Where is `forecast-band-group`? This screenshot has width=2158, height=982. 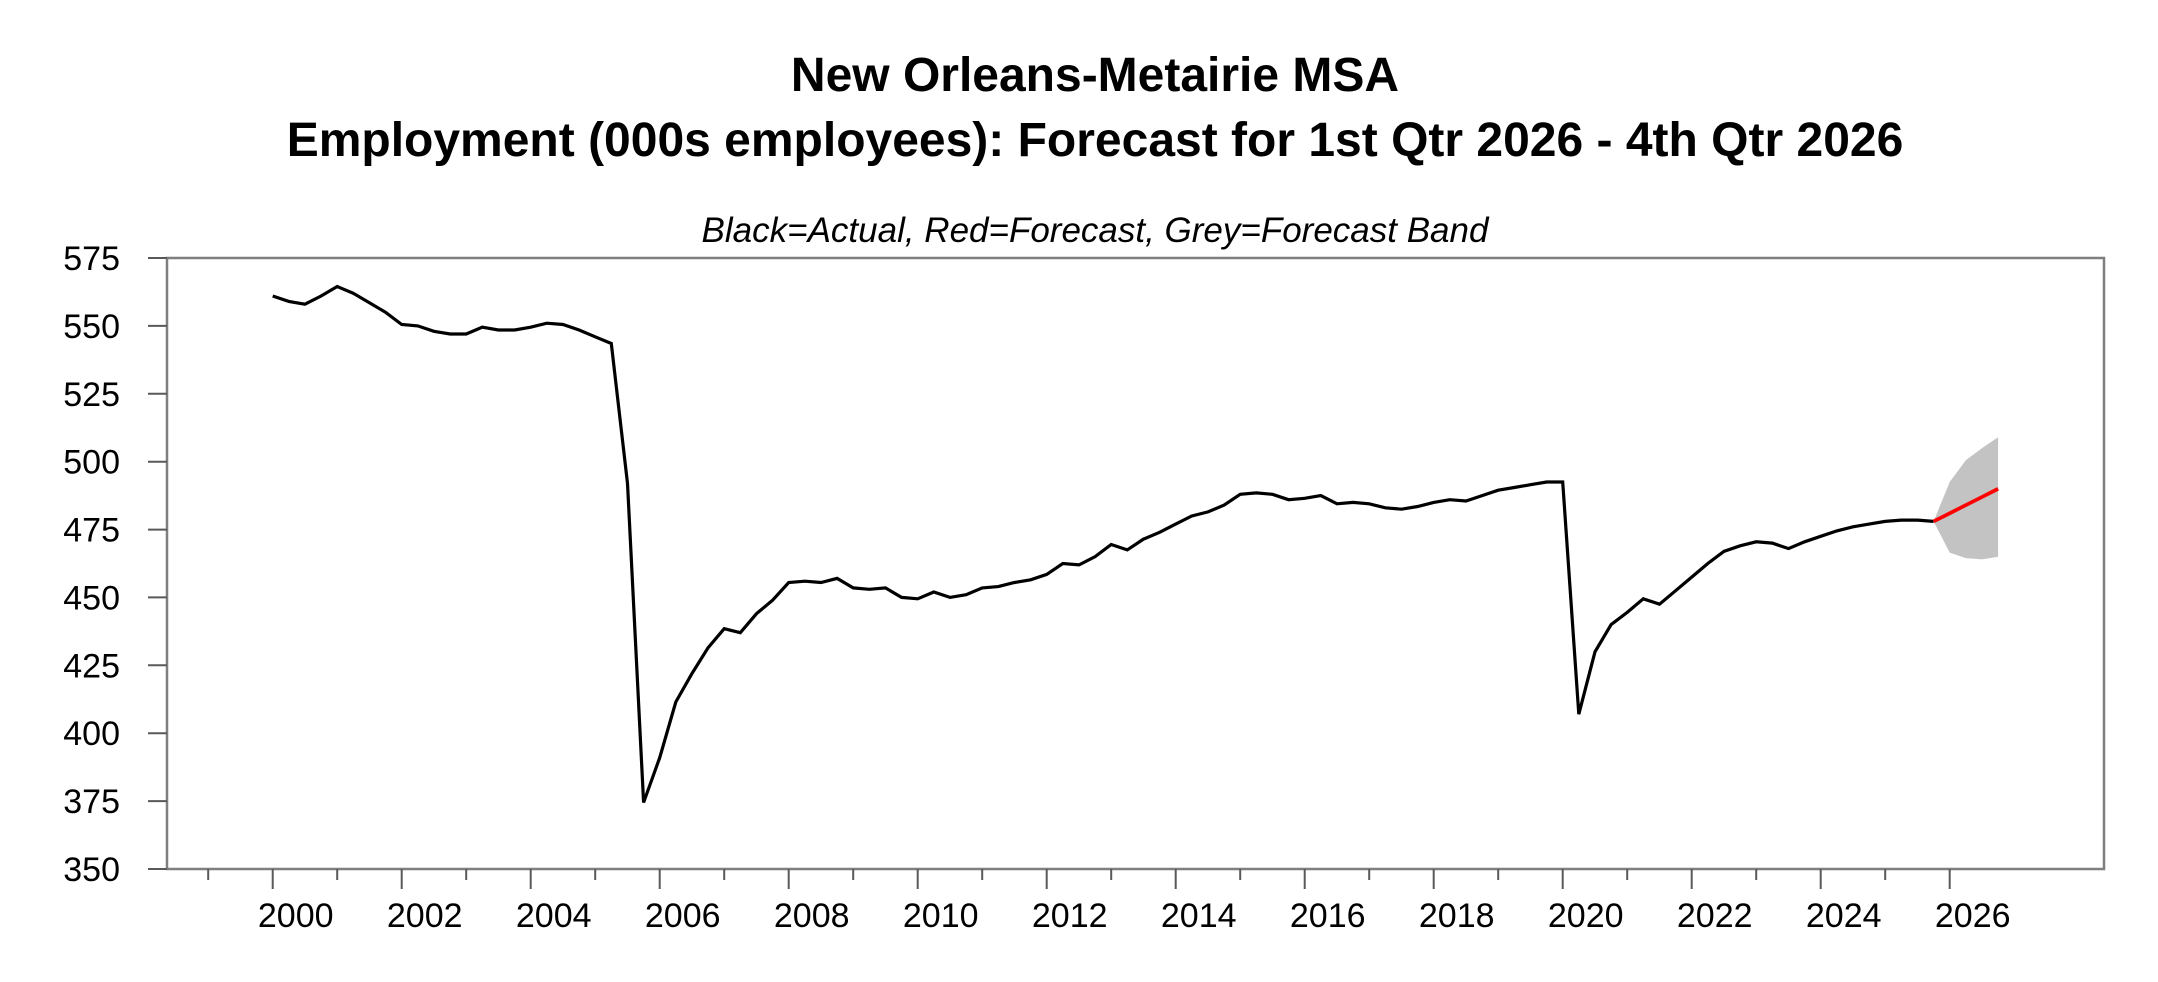
forecast-band-group is located at coordinates (1966, 498).